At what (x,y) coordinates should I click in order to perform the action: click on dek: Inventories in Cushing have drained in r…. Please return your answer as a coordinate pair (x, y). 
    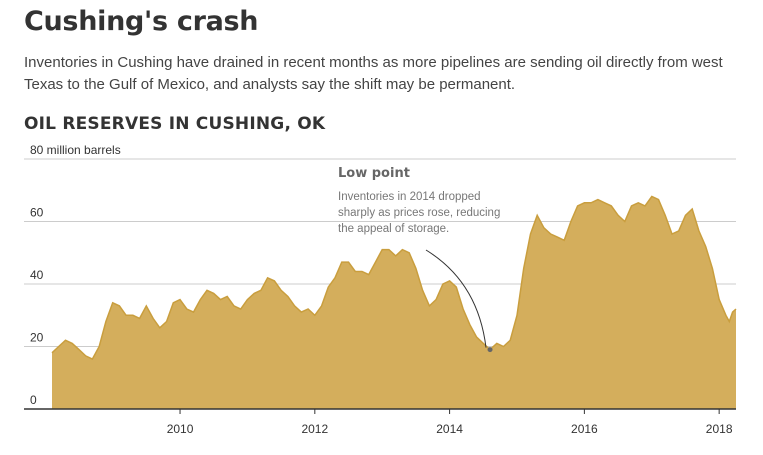
    Looking at the image, I should click on (373, 73).